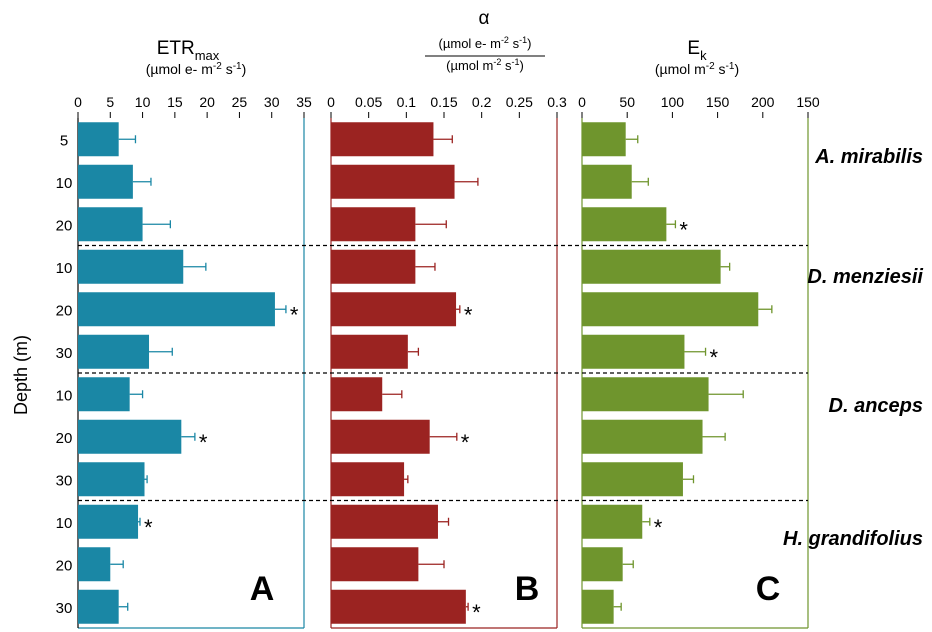 The image size is (932, 632). Describe the element at coordinates (697, 50) in the screenshot. I see `panel-c-title: Ek` at that location.